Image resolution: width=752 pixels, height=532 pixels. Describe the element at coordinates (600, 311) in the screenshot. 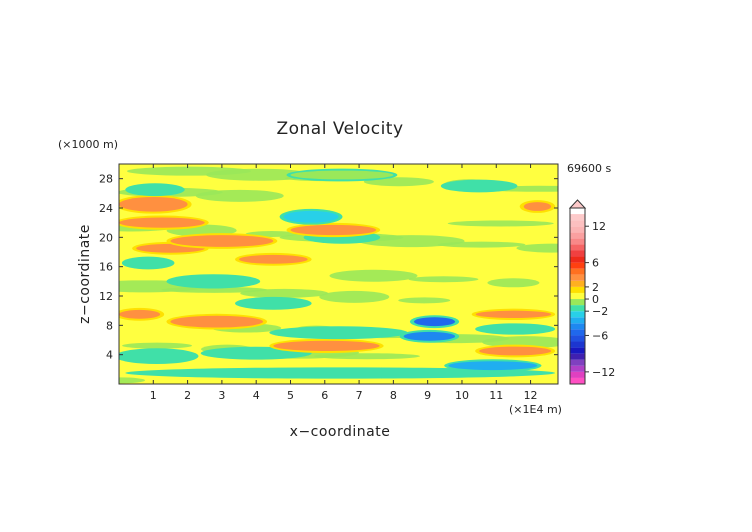

I see `colorbar-tick-label: −2` at that location.